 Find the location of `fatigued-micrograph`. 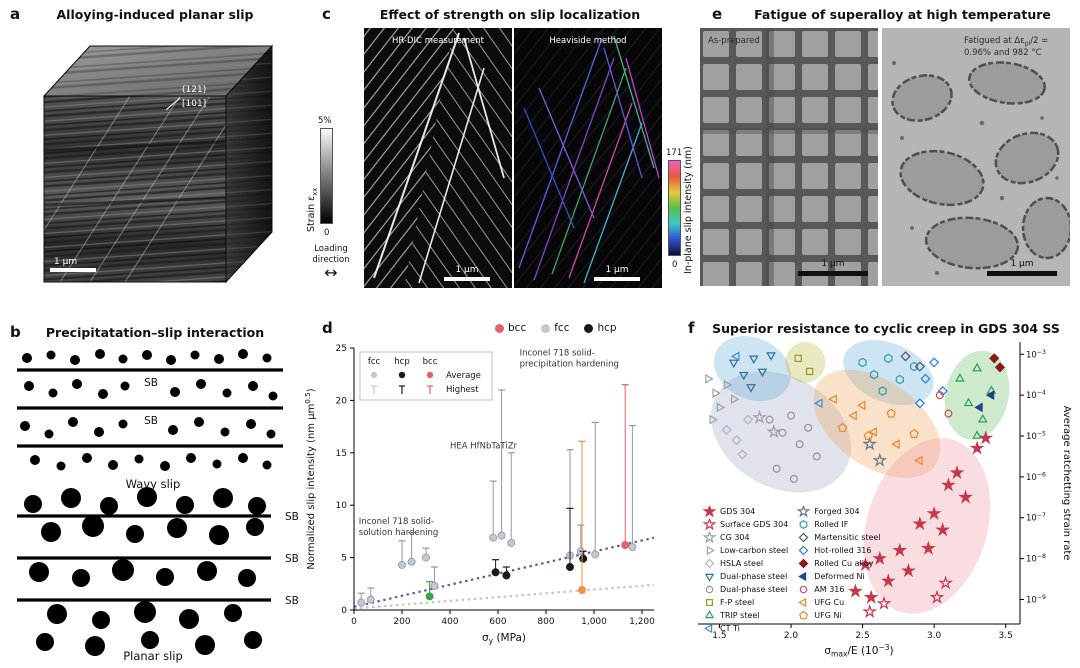

fatigued-micrograph is located at coordinates (976, 157).